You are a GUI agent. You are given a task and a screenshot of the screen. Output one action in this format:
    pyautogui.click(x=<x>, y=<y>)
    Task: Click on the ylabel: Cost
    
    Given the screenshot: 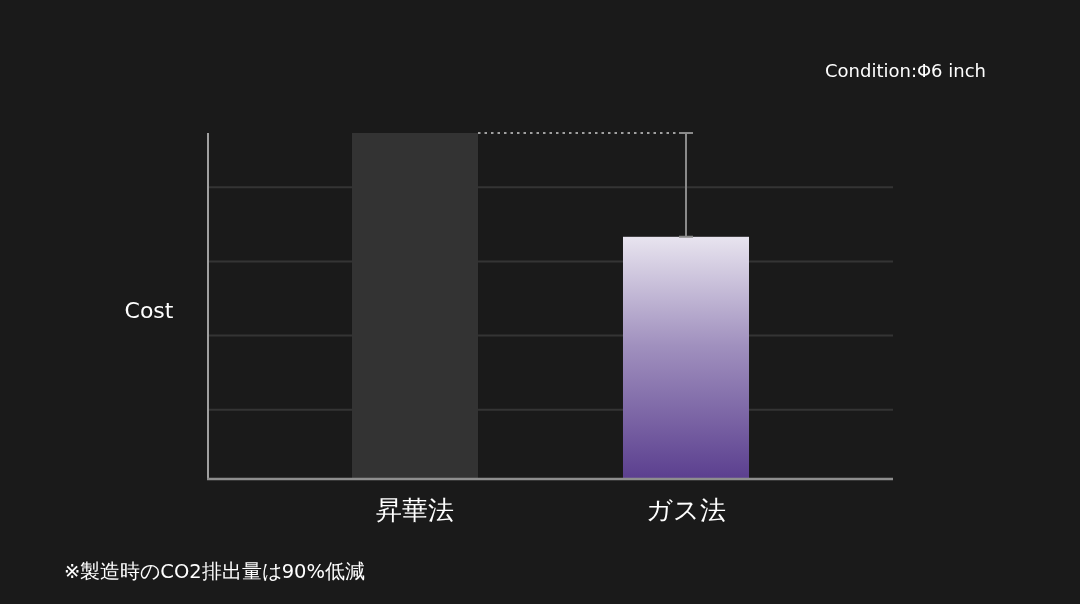 What is the action you would take?
    pyautogui.click(x=149, y=310)
    